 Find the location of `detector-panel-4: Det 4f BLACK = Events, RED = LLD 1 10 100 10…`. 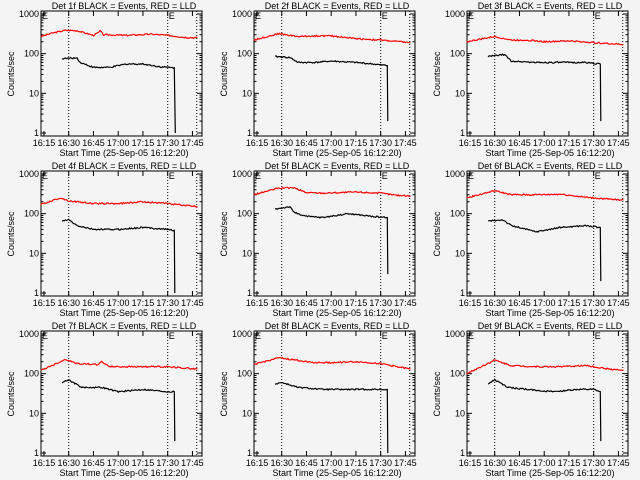

detector-panel-4: Det 4f BLACK = Events, RED = LLD 1 10 100 10… is located at coordinates (105, 239).